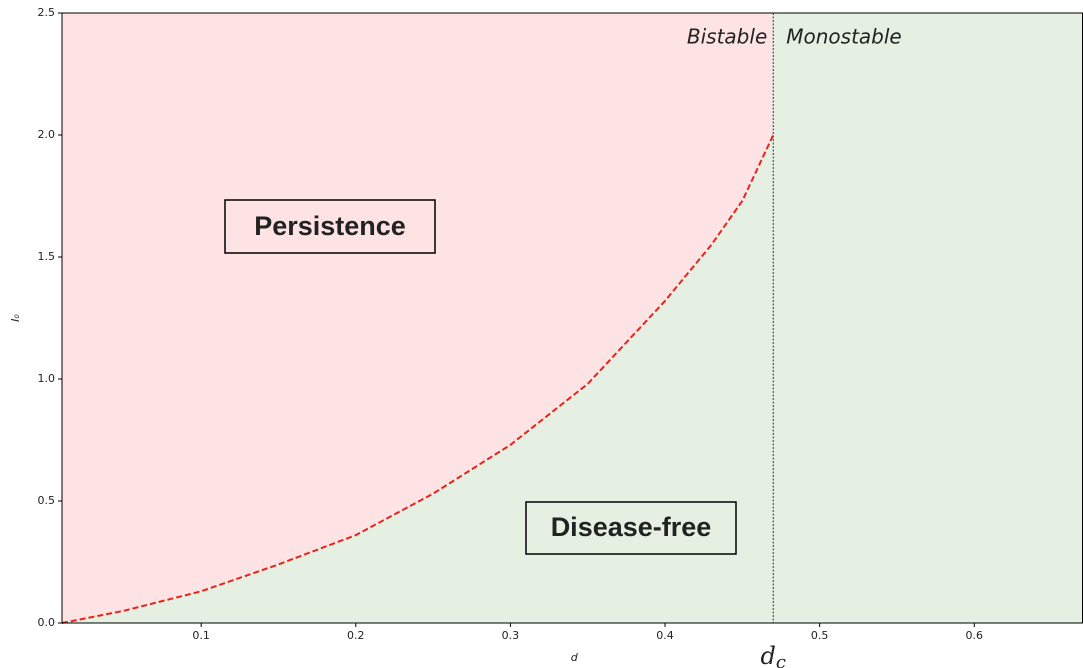 The image size is (1083, 668). What do you see at coordinates (975, 635) in the screenshot?
I see `x-tick-label: 0.6` at bounding box center [975, 635].